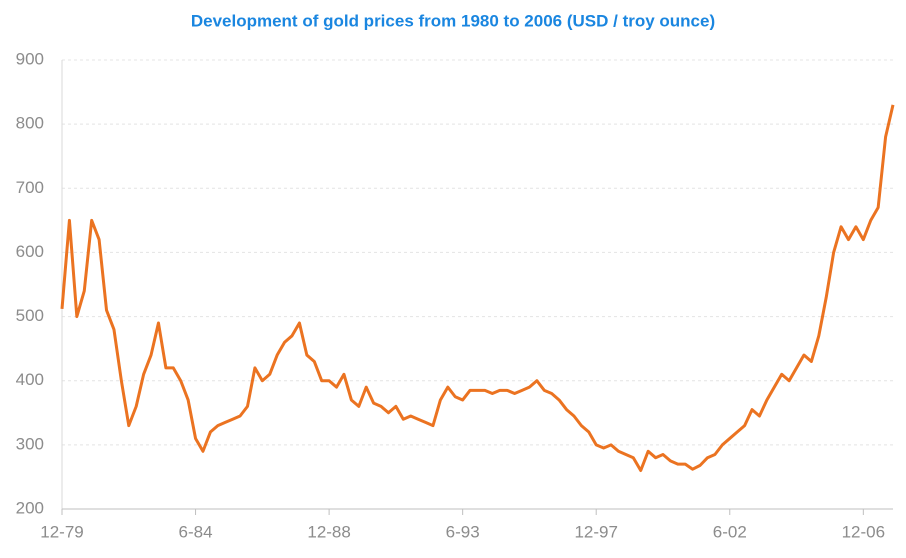 The width and height of the screenshot is (906, 558). I want to click on x-tick-label: 12-79, so click(61, 531).